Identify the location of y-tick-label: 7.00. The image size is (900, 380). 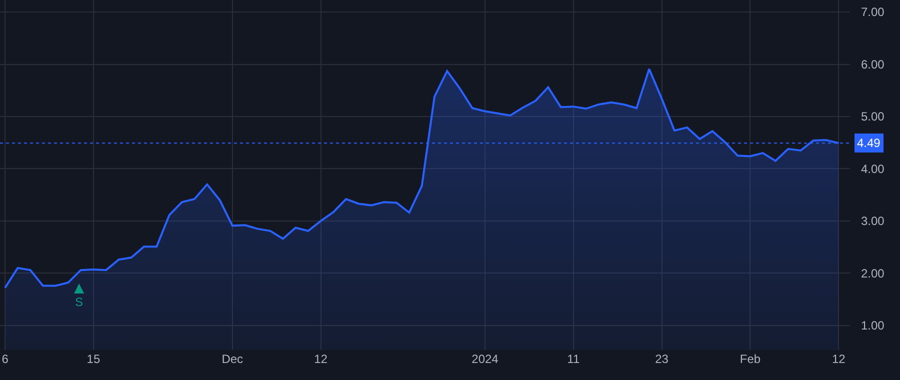
(873, 12).